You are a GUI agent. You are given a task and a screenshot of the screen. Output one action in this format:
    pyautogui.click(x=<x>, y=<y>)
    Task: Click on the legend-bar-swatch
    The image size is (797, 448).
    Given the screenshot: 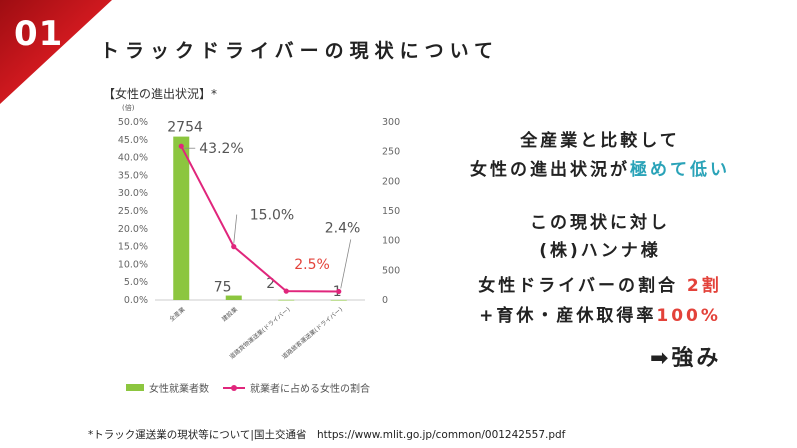 What is the action you would take?
    pyautogui.click(x=135, y=387)
    